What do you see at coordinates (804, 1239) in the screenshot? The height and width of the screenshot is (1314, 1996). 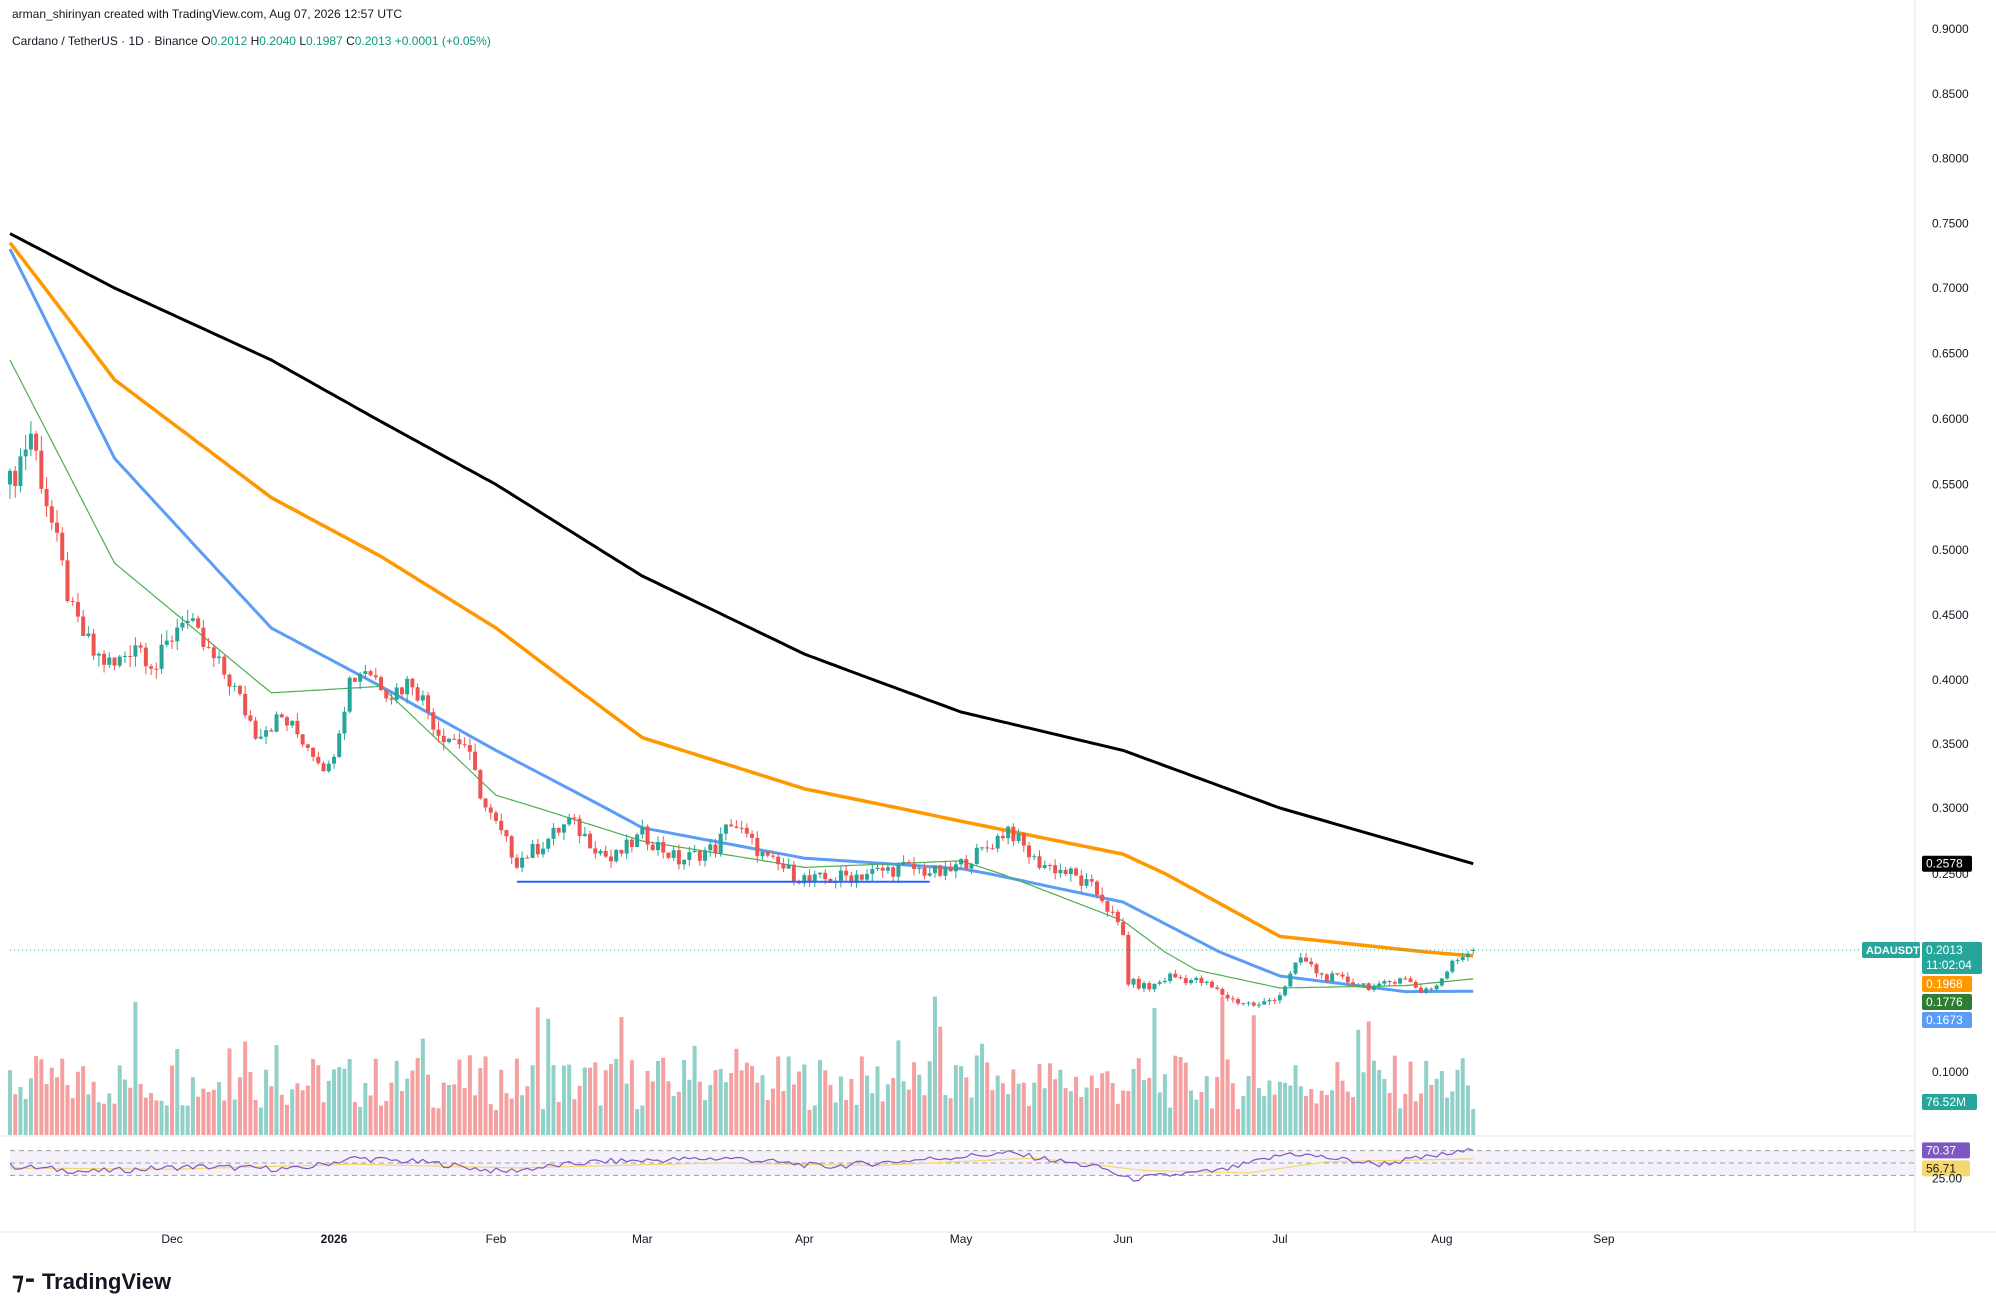 I see `time-tick-label: Apr` at bounding box center [804, 1239].